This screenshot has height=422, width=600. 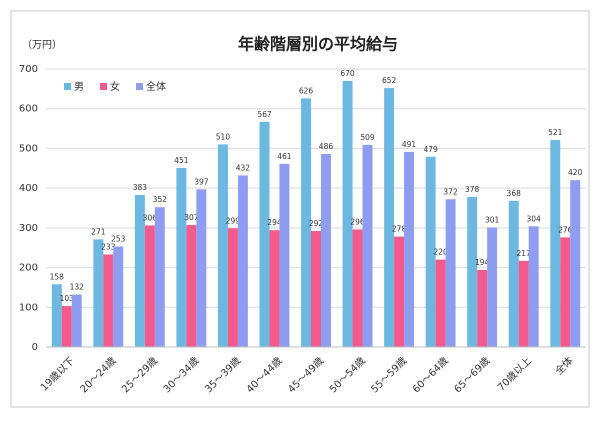 I want to click on value-label: 378, so click(x=472, y=189).